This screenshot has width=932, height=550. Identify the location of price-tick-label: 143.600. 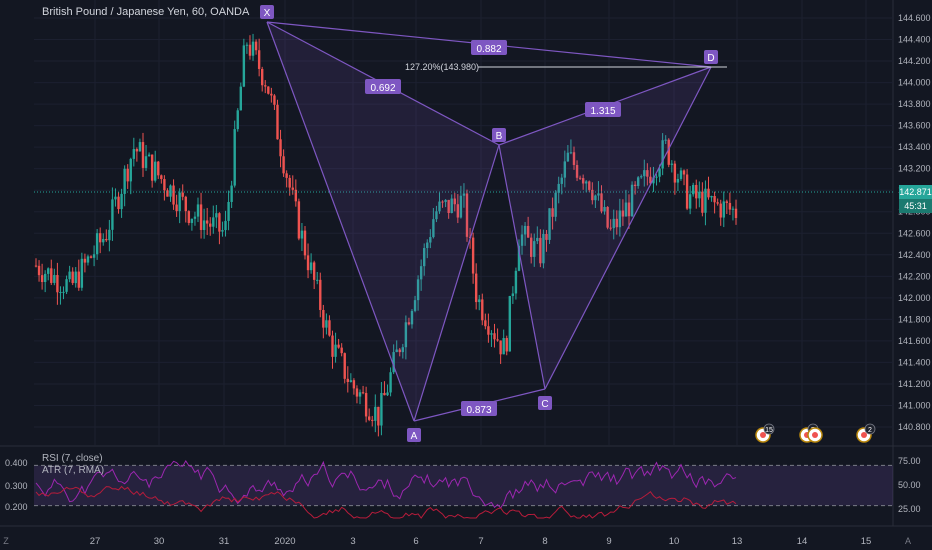
(914, 126).